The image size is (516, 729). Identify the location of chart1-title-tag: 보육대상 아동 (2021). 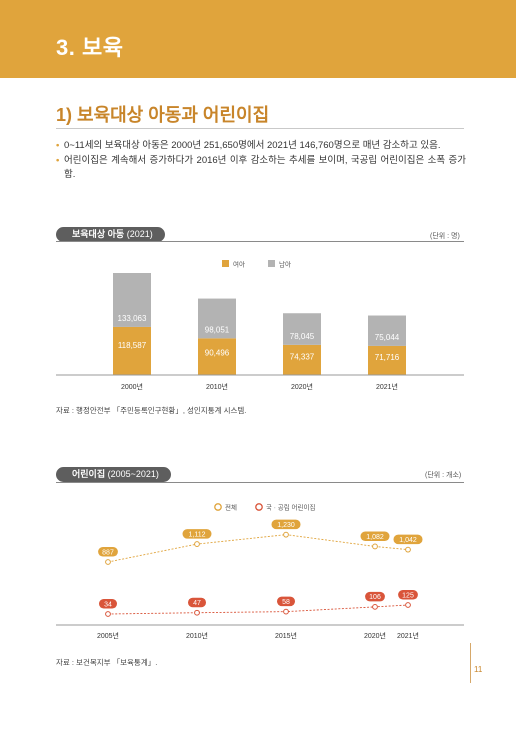
(110, 234).